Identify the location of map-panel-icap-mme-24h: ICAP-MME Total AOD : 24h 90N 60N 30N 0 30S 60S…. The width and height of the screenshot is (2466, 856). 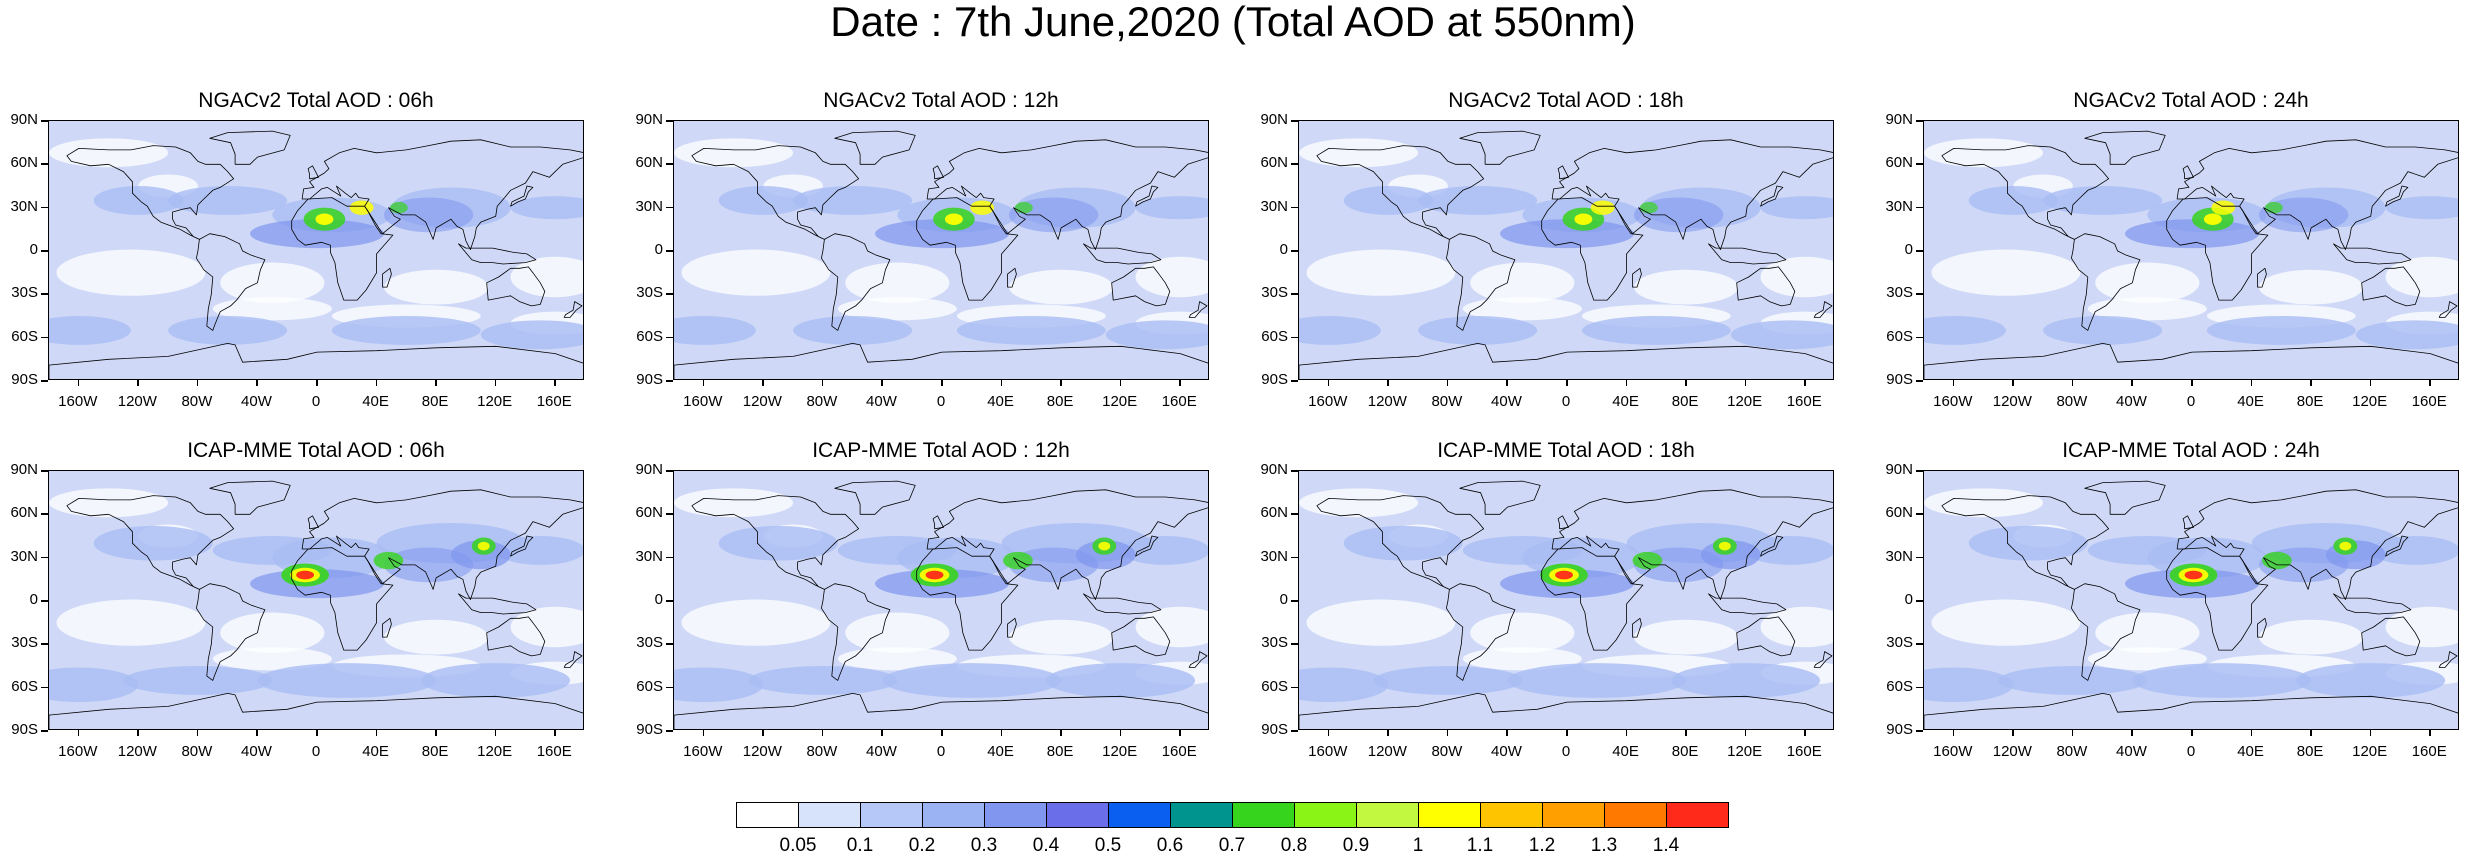
(2167, 624).